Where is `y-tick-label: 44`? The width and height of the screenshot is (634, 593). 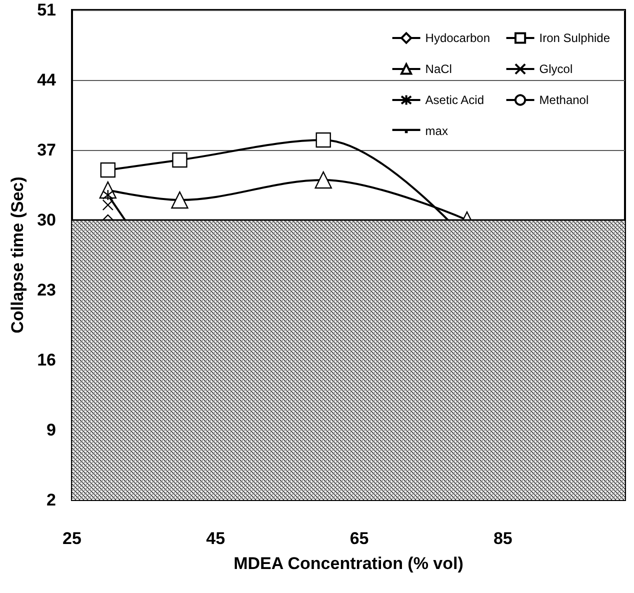
y-tick-label: 44 is located at coordinates (47, 80).